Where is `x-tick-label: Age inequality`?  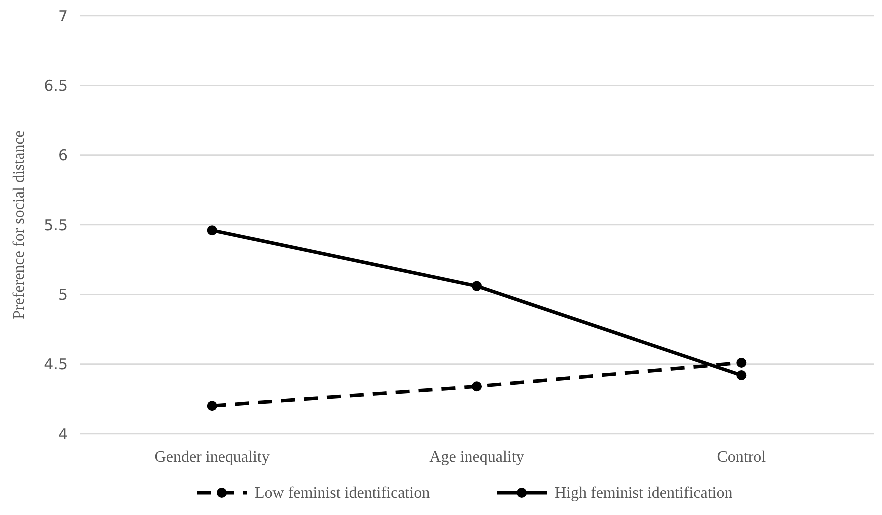 x-tick-label: Age inequality is located at coordinates (477, 457).